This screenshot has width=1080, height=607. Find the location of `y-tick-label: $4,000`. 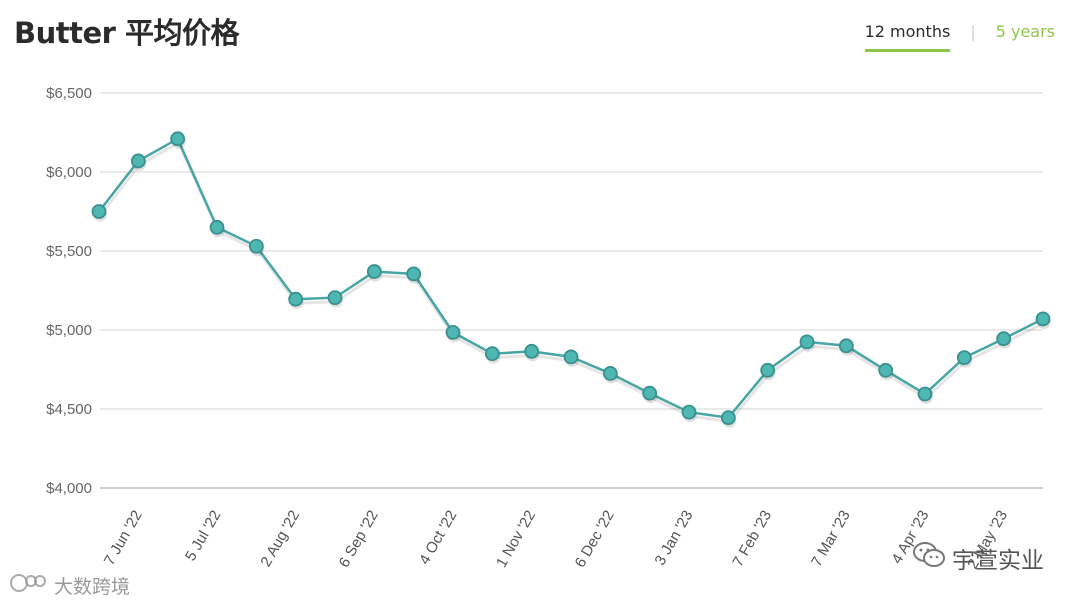

y-tick-label: $4,000 is located at coordinates (69, 488).